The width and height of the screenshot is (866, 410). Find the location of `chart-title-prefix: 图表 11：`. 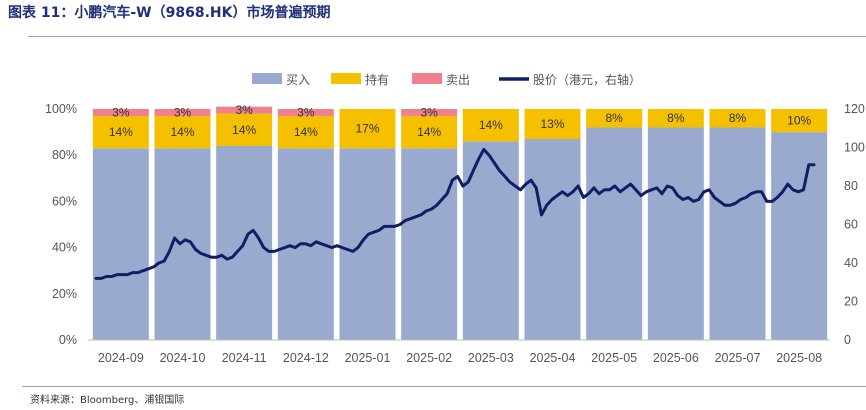

chart-title-prefix: 图表 11： is located at coordinates (41, 13).